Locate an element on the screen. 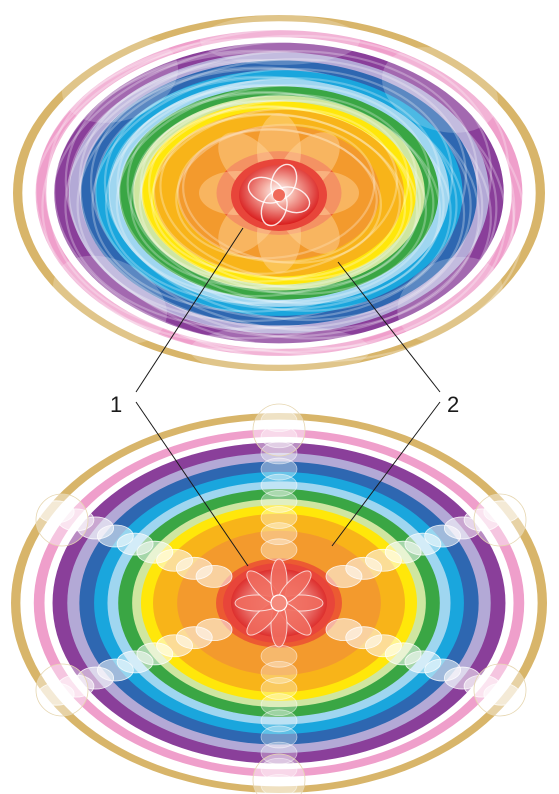 Image resolution: width=559 pixels, height=794 pixels. callout-line-2-bottom is located at coordinates (386, 474).